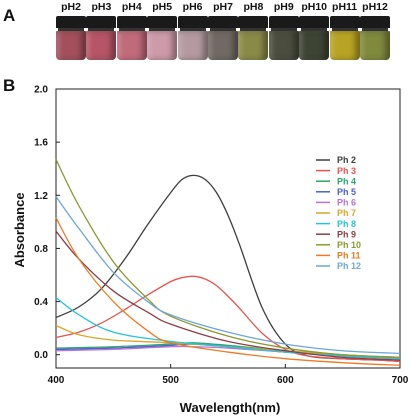 The image size is (411, 418). Describe the element at coordinates (41, 90) in the screenshot. I see `y-tick-label: 2.0` at that location.